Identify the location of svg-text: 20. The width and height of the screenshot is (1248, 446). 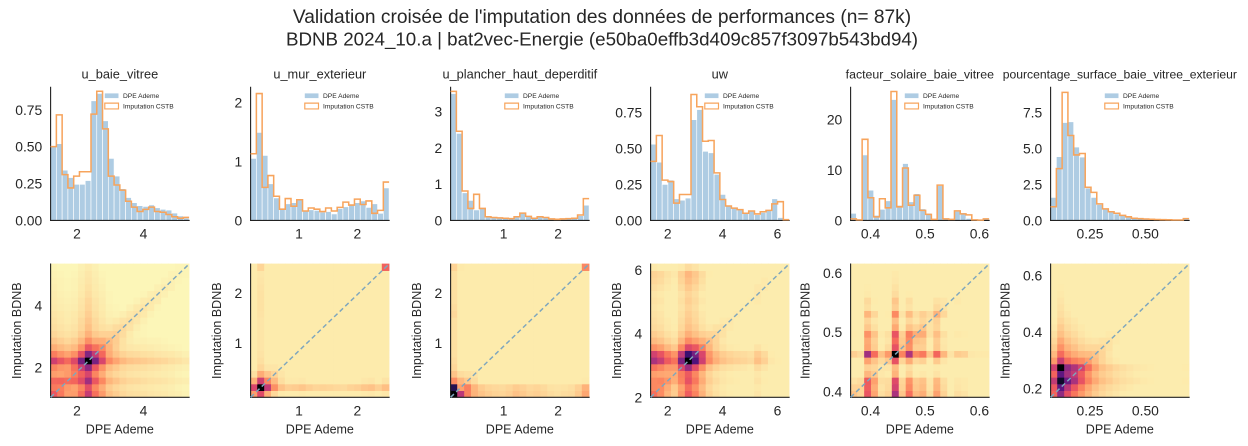
(835, 120).